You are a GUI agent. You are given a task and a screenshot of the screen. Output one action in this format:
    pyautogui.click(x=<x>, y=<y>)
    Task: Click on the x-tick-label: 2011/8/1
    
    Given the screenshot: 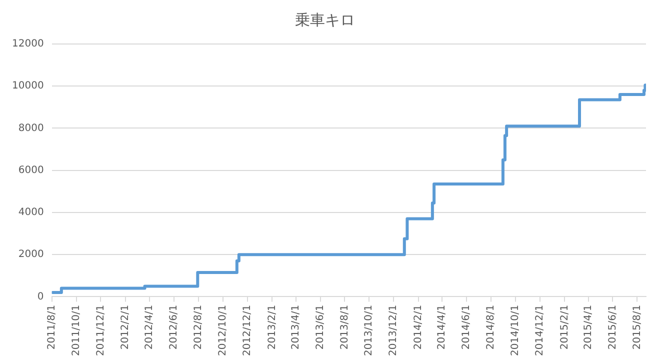 What is the action you would take?
    pyautogui.click(x=52, y=327)
    